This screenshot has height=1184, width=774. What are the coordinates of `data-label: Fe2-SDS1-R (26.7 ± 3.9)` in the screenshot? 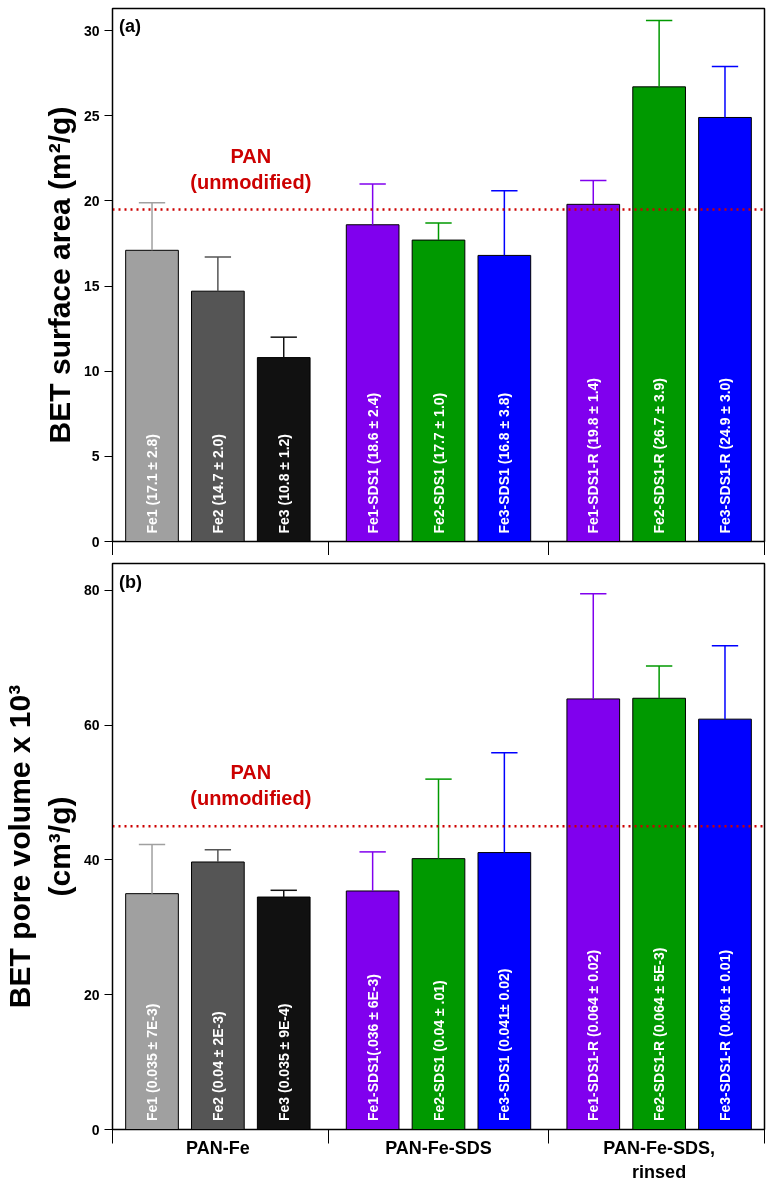 It's located at (659, 455).